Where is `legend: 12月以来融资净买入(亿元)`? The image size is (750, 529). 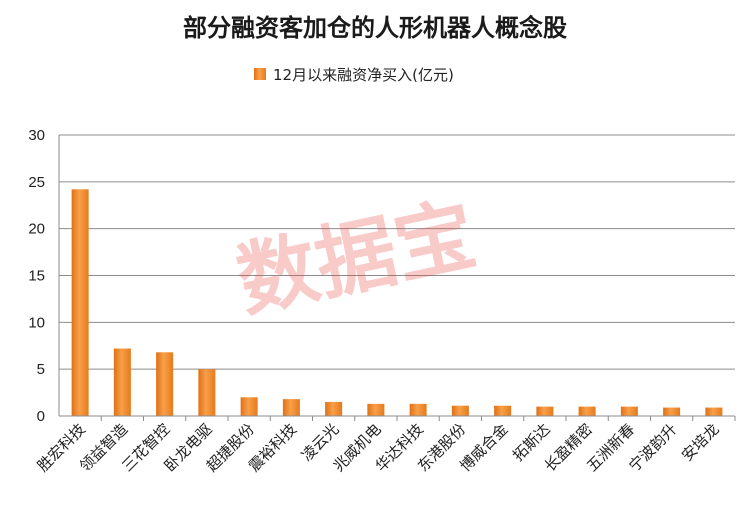
legend: 12月以来融资净买入(亿元) is located at coordinates (354, 75).